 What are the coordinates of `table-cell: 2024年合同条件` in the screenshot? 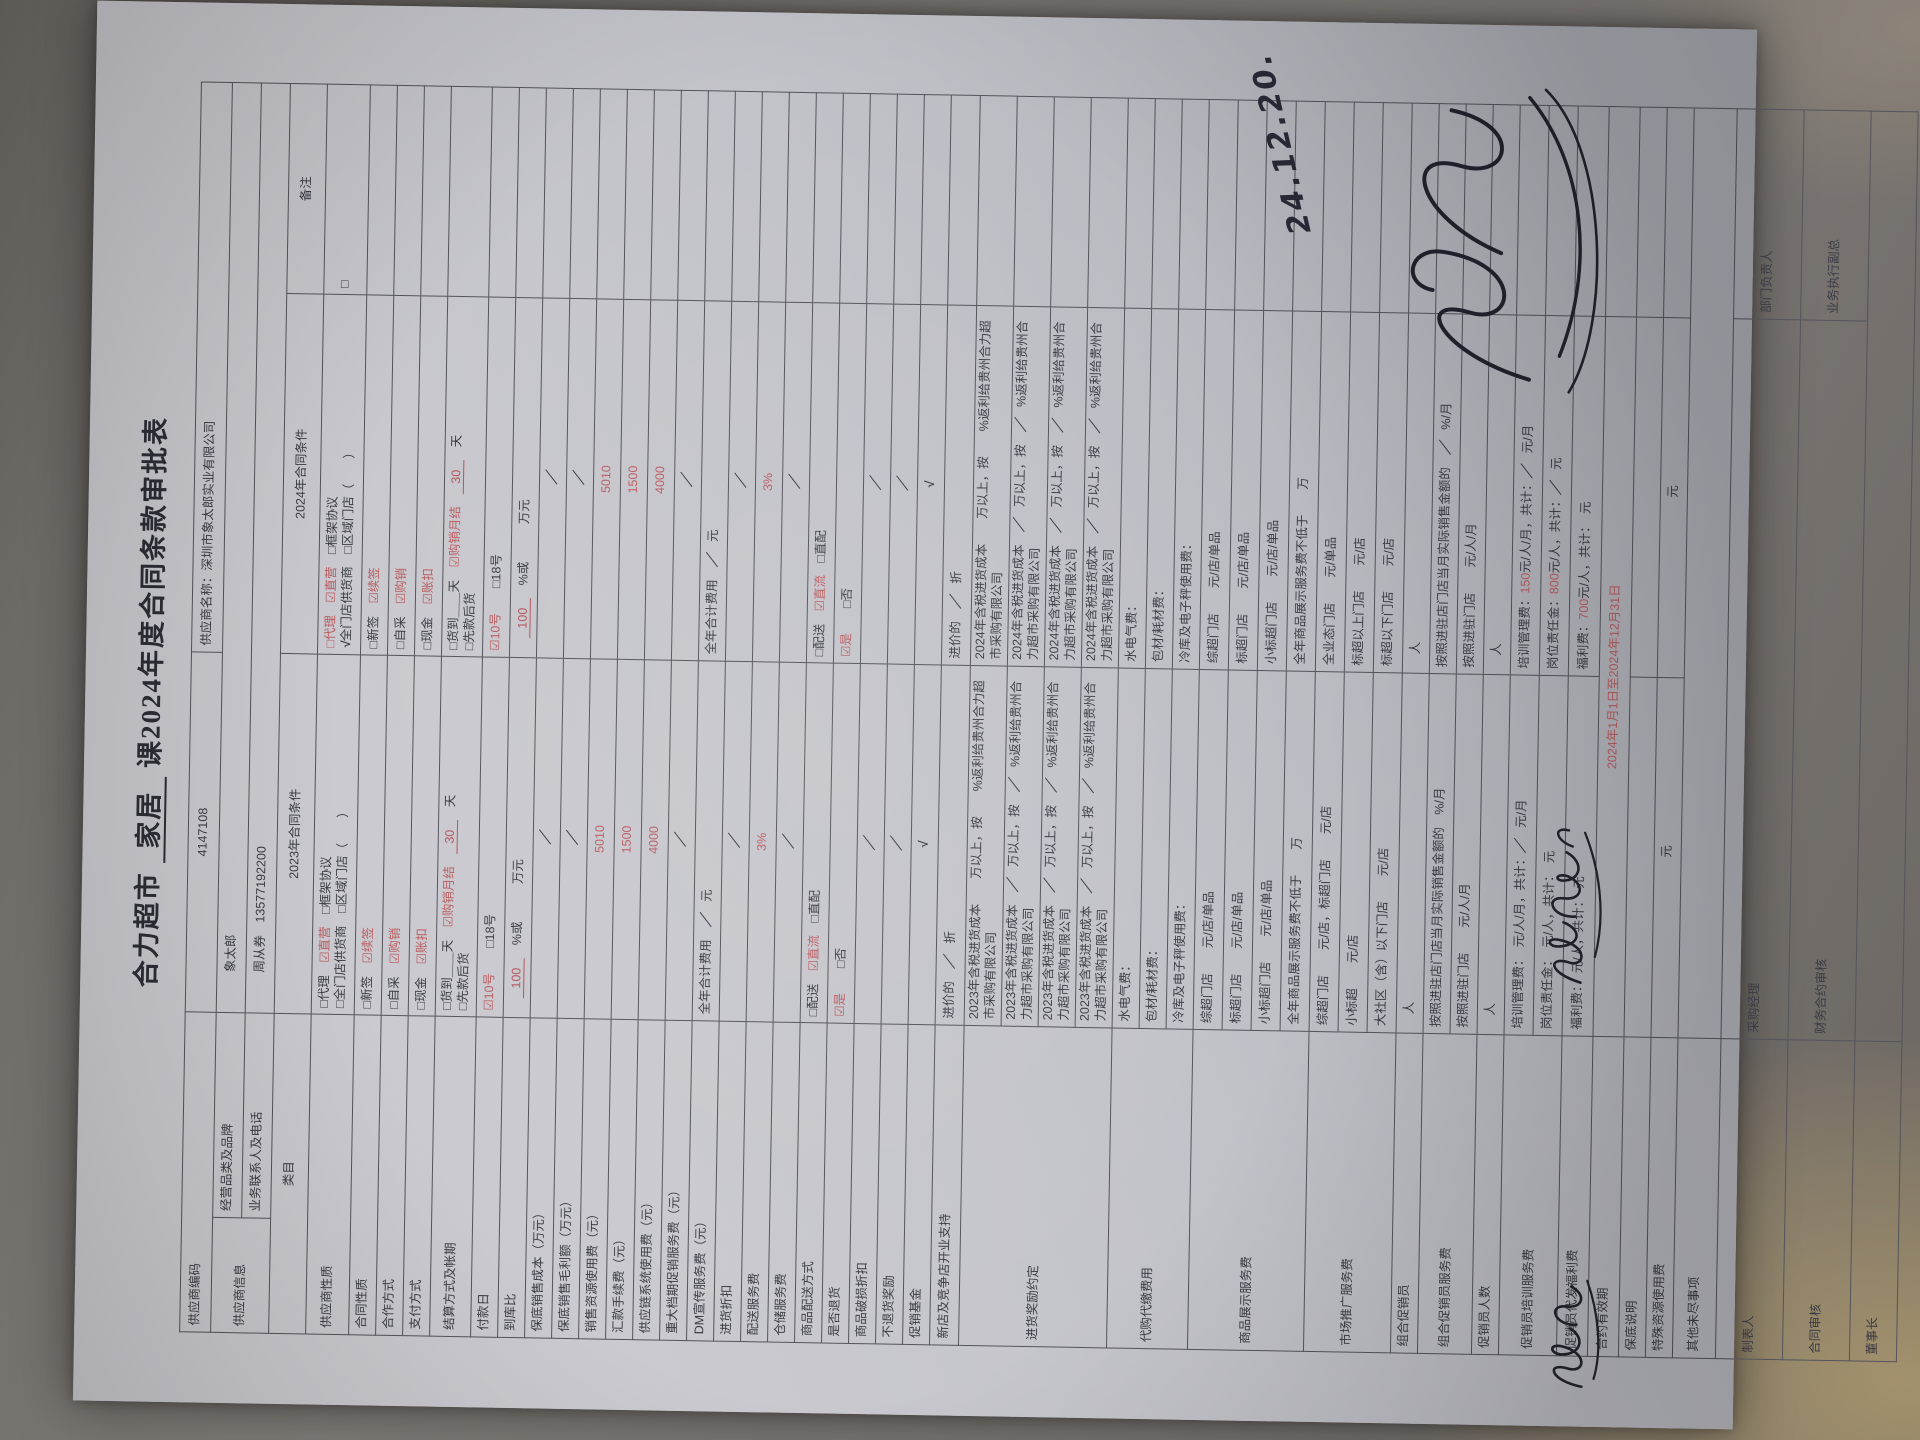 It's located at (302, 474).